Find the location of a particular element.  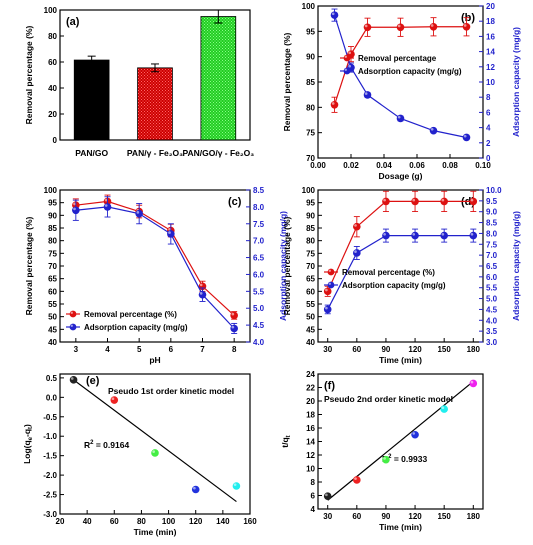

model-annotation: Pseudo 1st order kinetic model is located at coordinates (171, 391).